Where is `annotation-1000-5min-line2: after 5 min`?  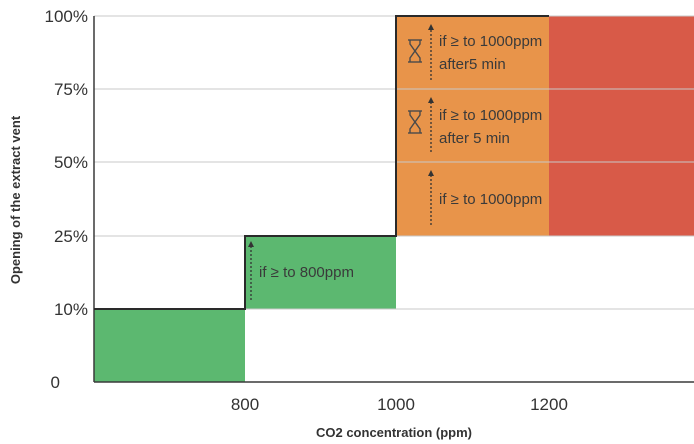 annotation-1000-5min-line2: after 5 min is located at coordinates (474, 138).